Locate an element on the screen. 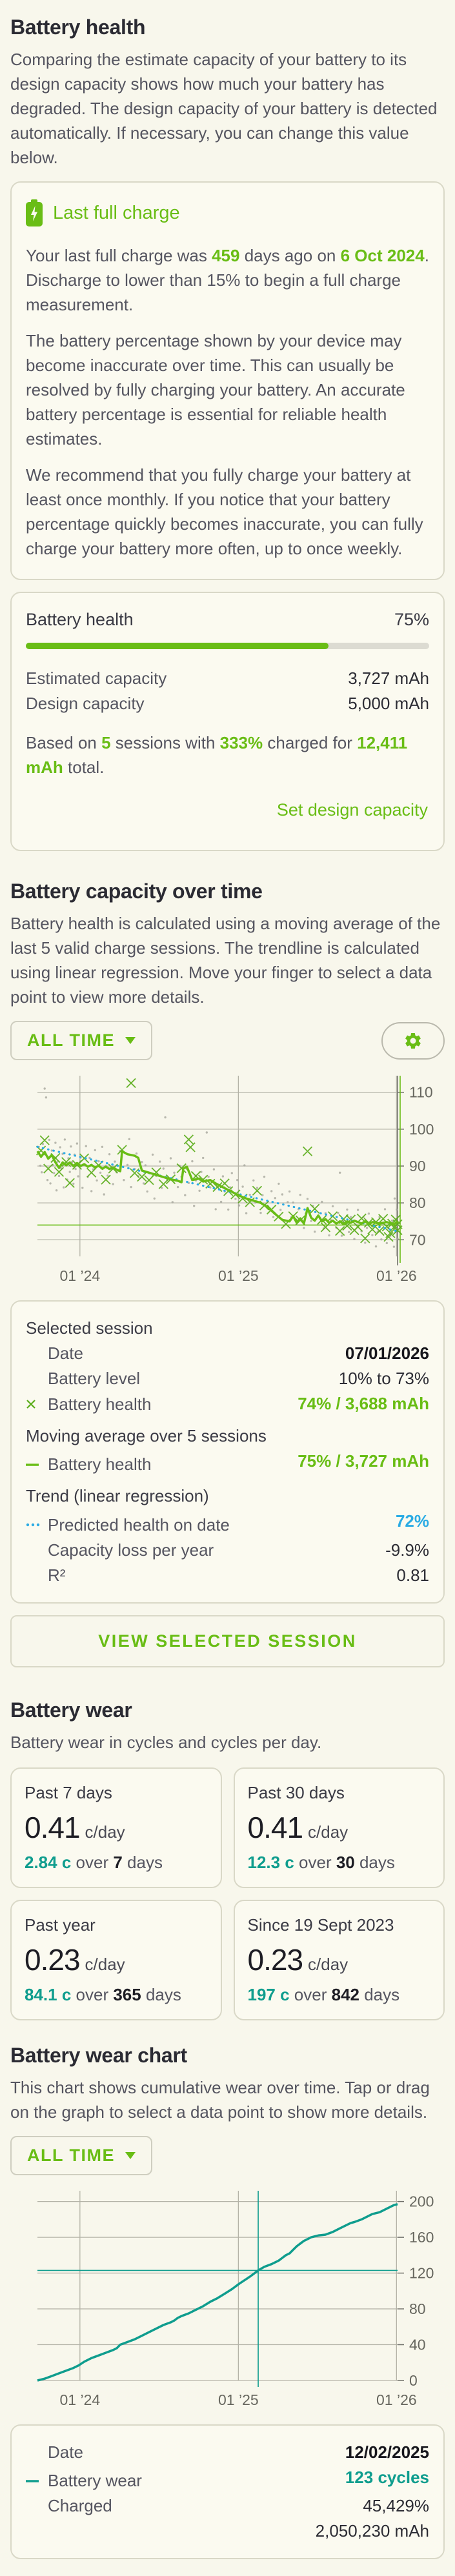 This screenshot has width=455, height=2576. design-capacity-label: Design capacity is located at coordinates (86, 703).